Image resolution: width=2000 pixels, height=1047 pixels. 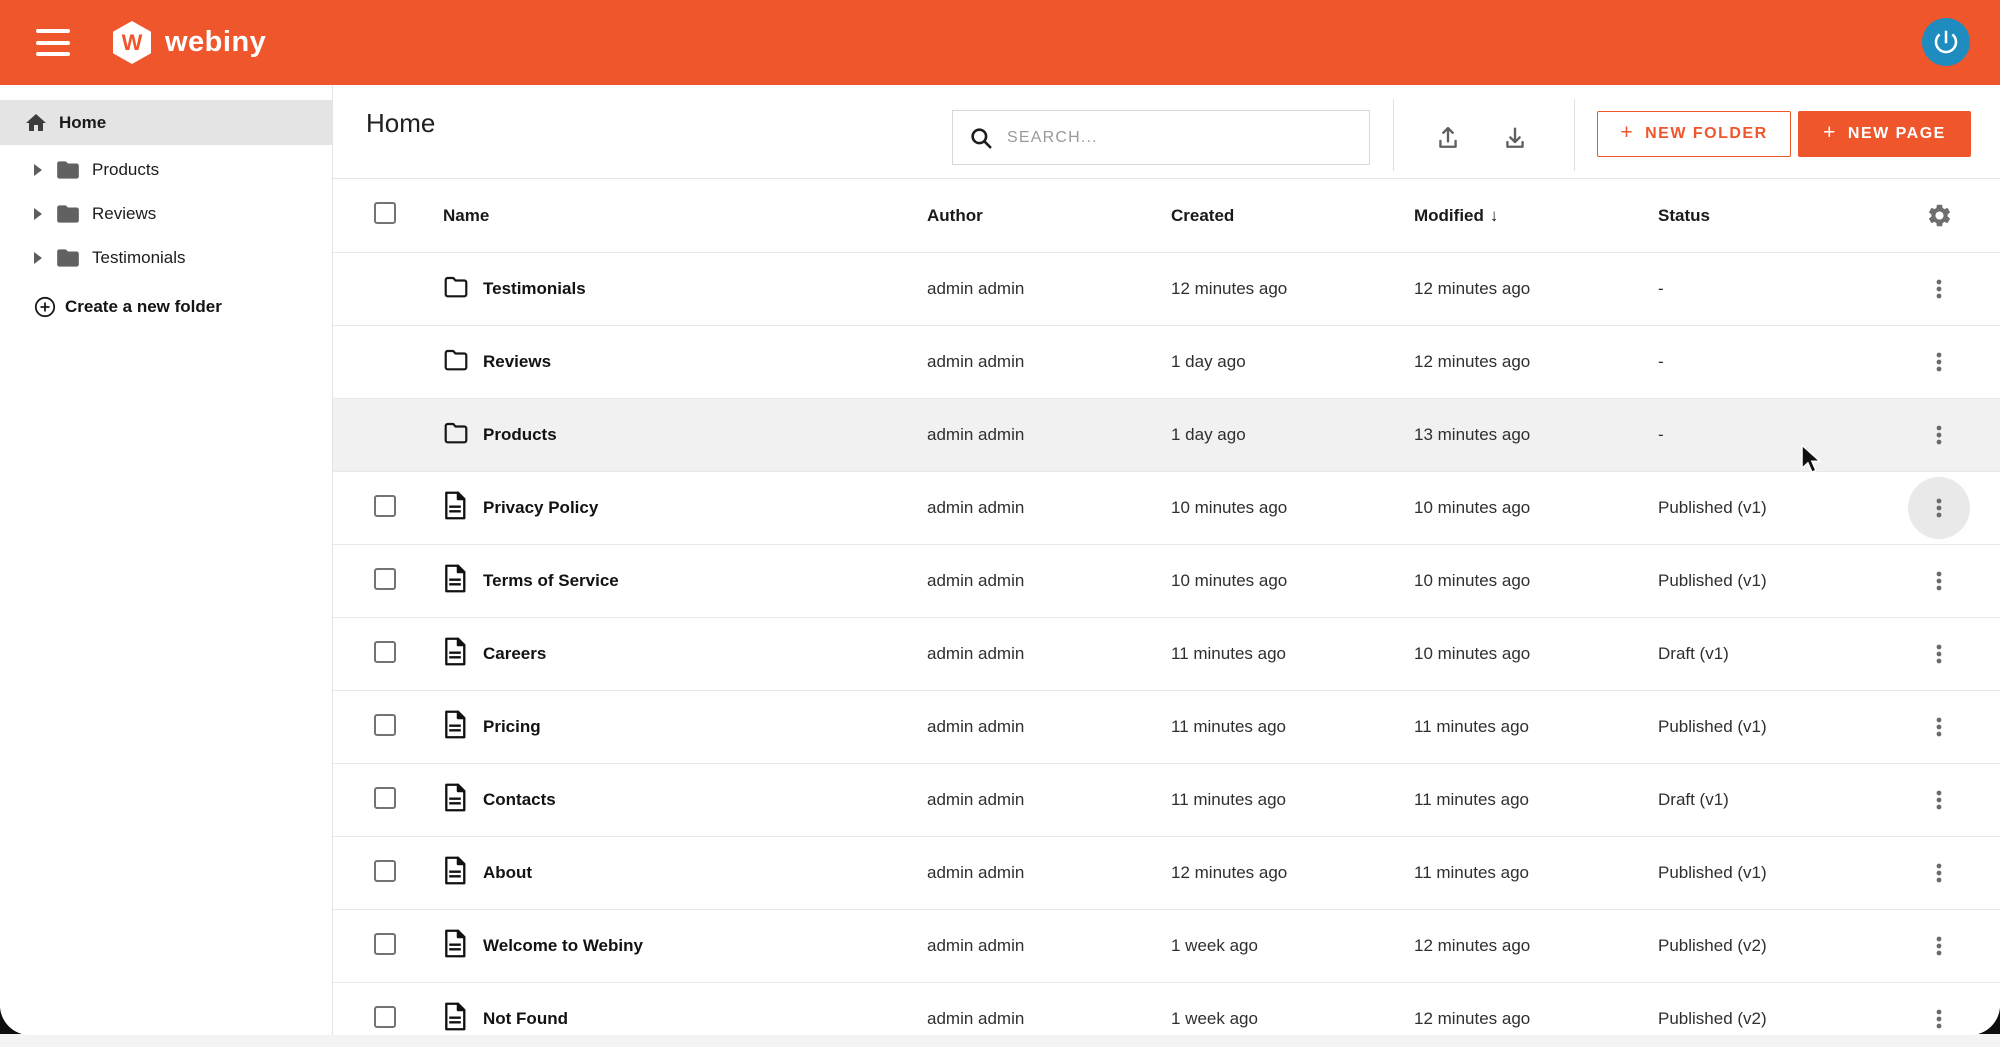 I want to click on export-pages-button, so click(x=1515, y=138).